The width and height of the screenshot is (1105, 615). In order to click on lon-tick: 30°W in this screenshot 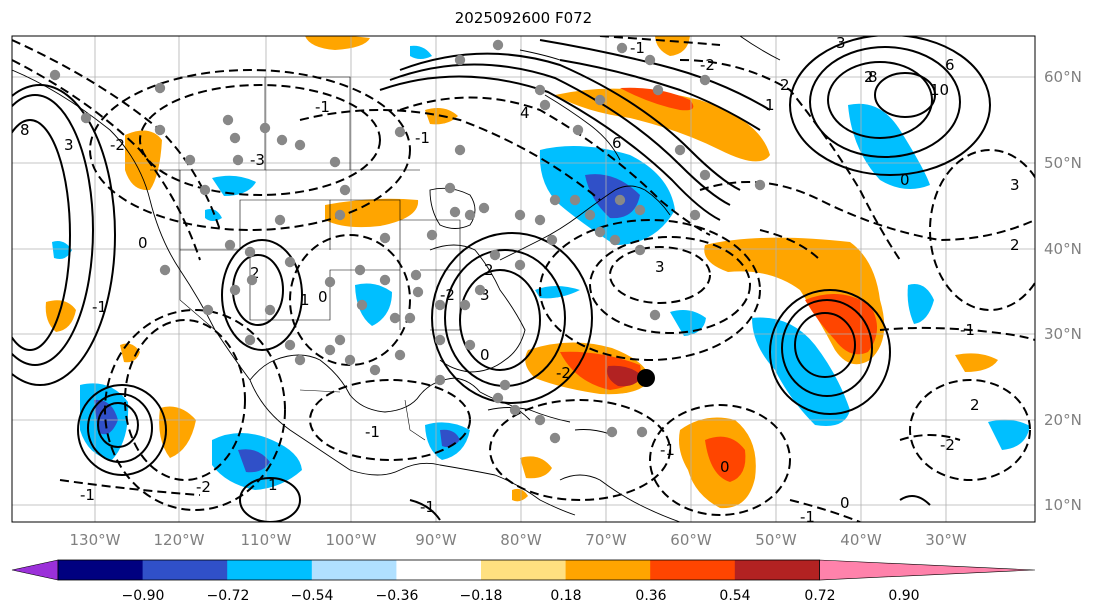, I will do `click(946, 540)`.